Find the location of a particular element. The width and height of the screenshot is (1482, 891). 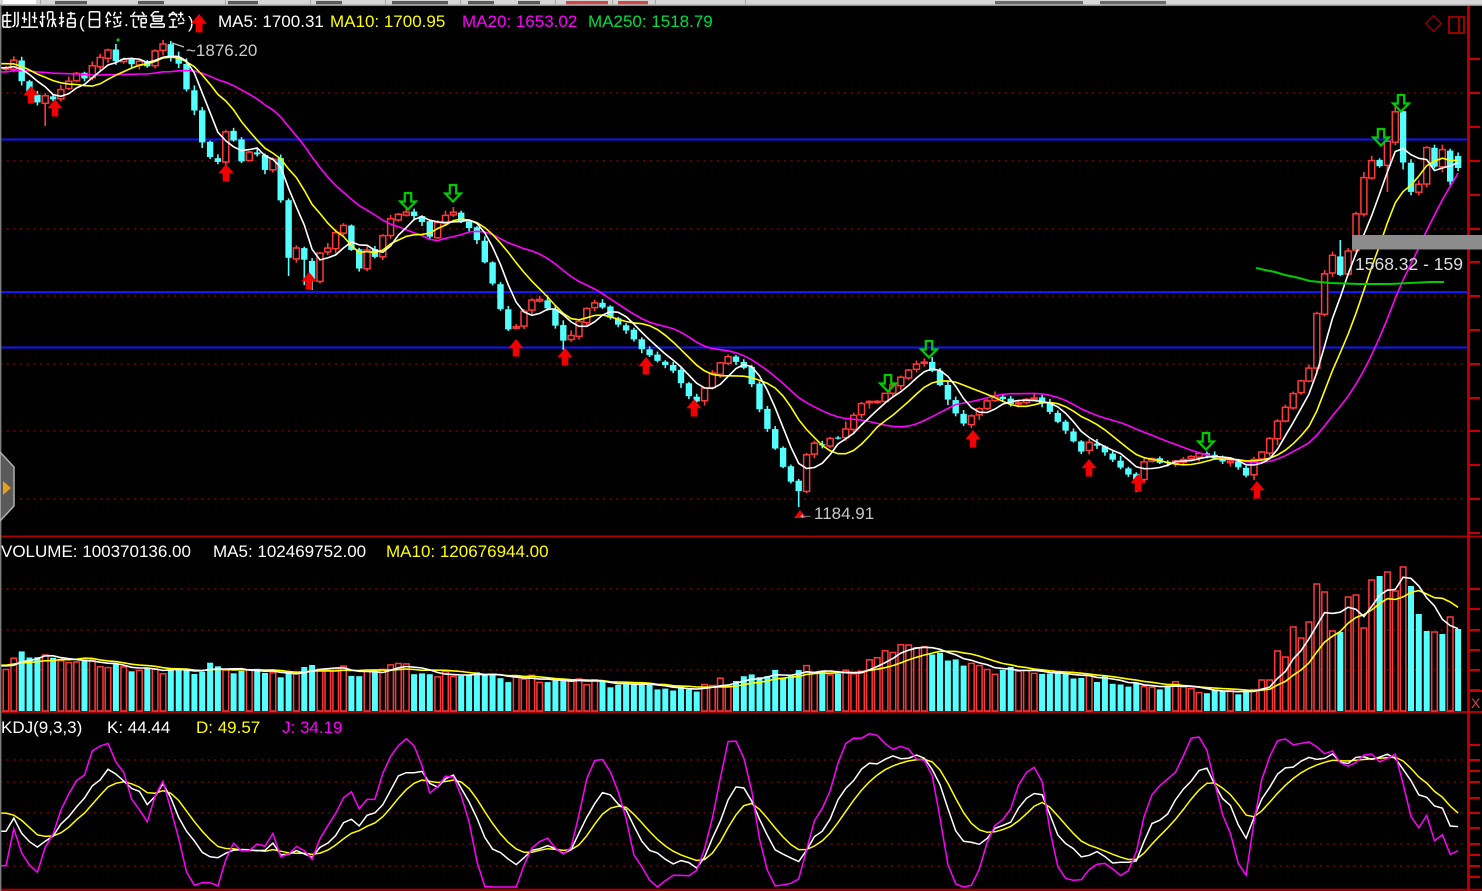

svg-text: J: 34.19 is located at coordinates (312, 727).